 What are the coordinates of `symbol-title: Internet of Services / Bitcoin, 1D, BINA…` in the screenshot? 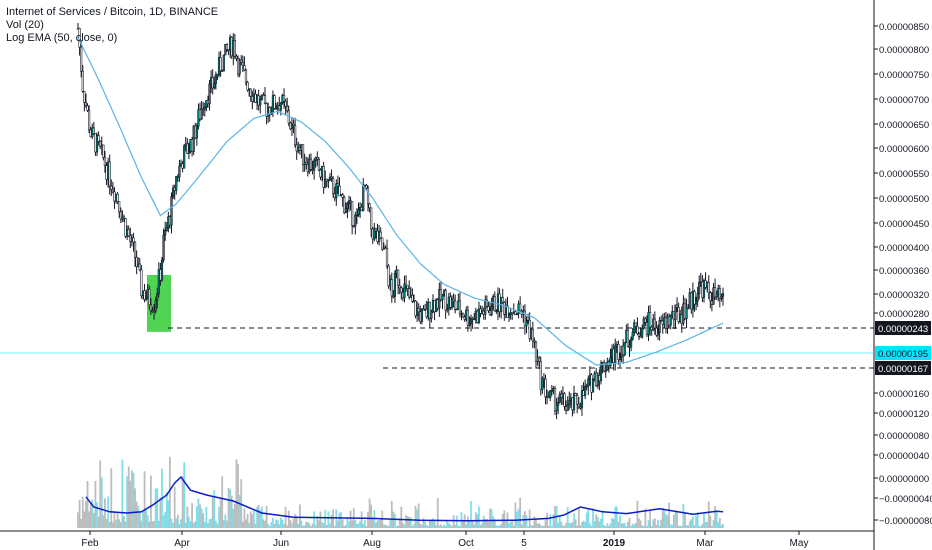 It's located at (112, 12).